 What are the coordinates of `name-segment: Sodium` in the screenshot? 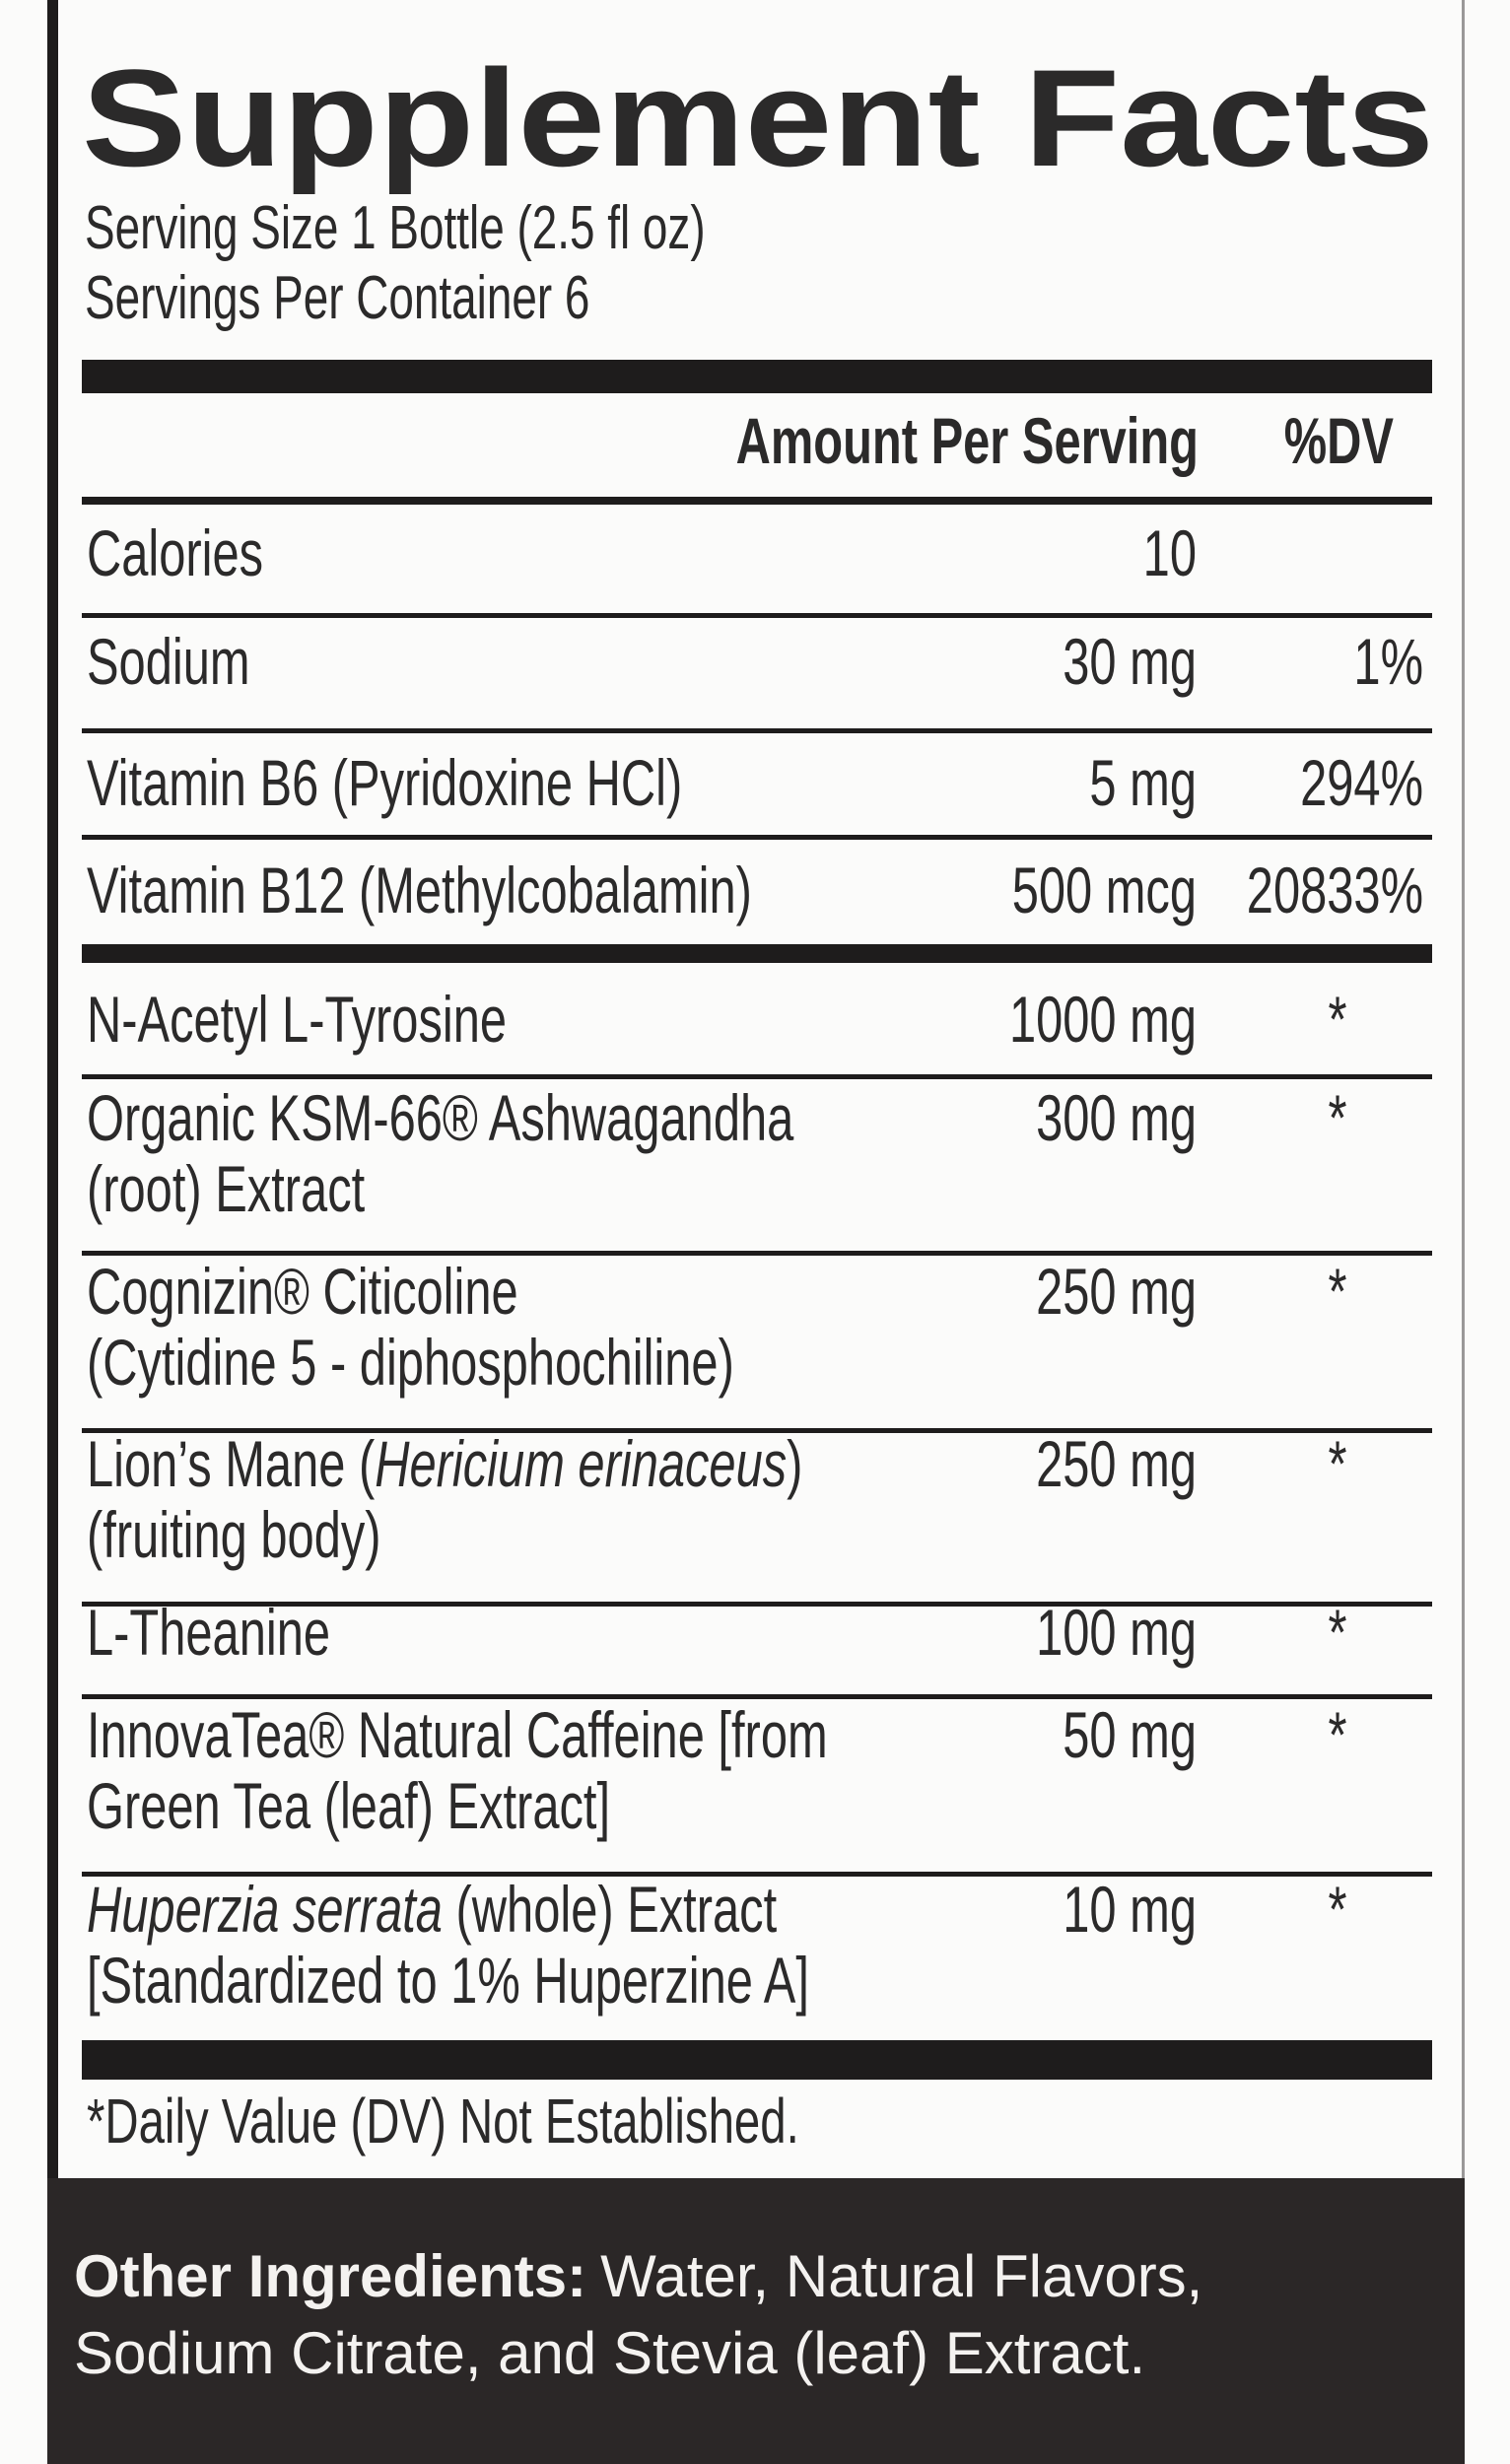 It's located at (168, 662).